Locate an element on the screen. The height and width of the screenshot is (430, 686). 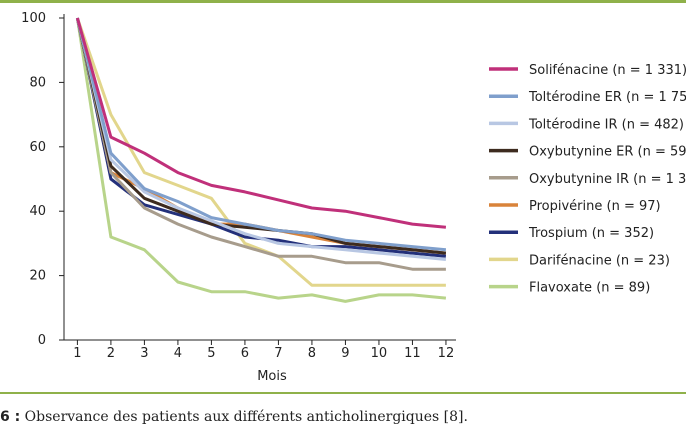
y-tick-label: 80 is located at coordinates (37, 82).